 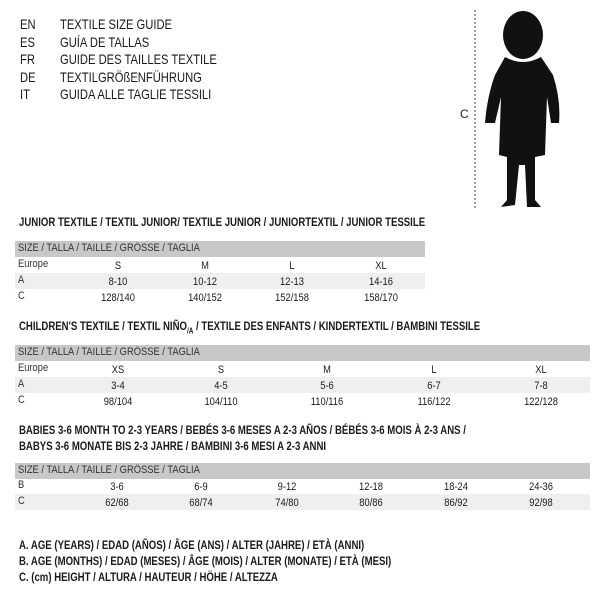 What do you see at coordinates (541, 503) in the screenshot?
I see `table-cell: 92/98` at bounding box center [541, 503].